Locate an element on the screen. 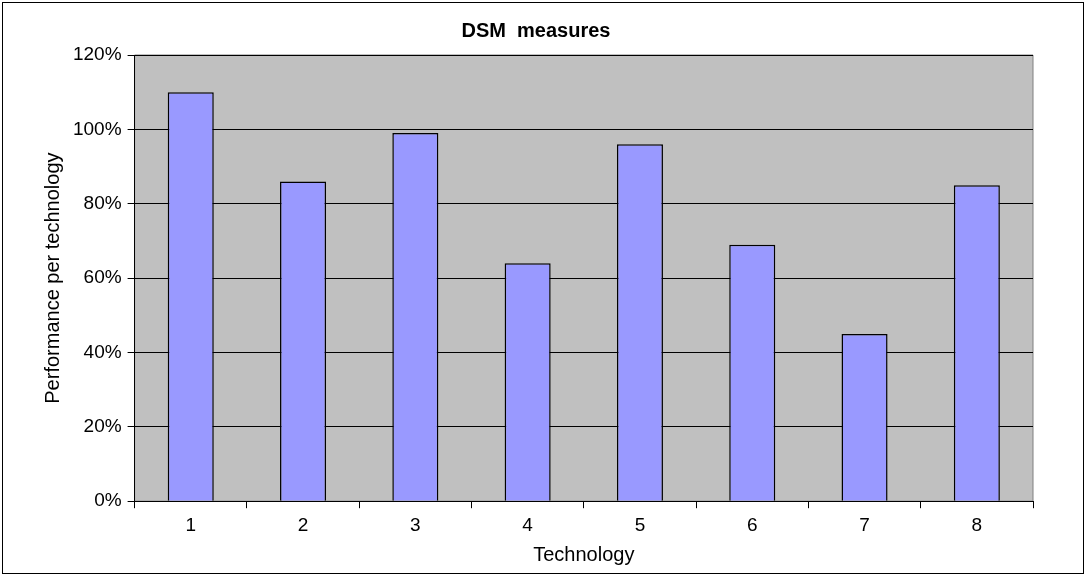 The width and height of the screenshot is (1086, 576). chart-title: DSM measures is located at coordinates (536, 29).